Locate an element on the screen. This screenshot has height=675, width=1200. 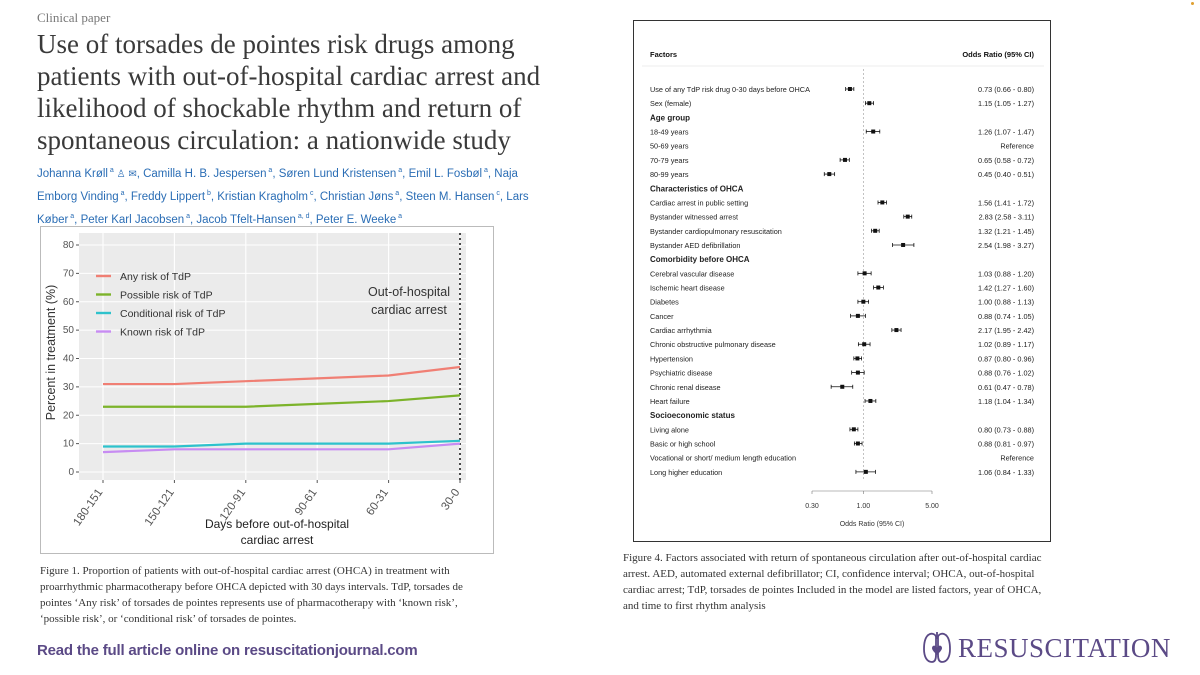
forest-row-label: Psychiatric disease is located at coordinates (681, 373).